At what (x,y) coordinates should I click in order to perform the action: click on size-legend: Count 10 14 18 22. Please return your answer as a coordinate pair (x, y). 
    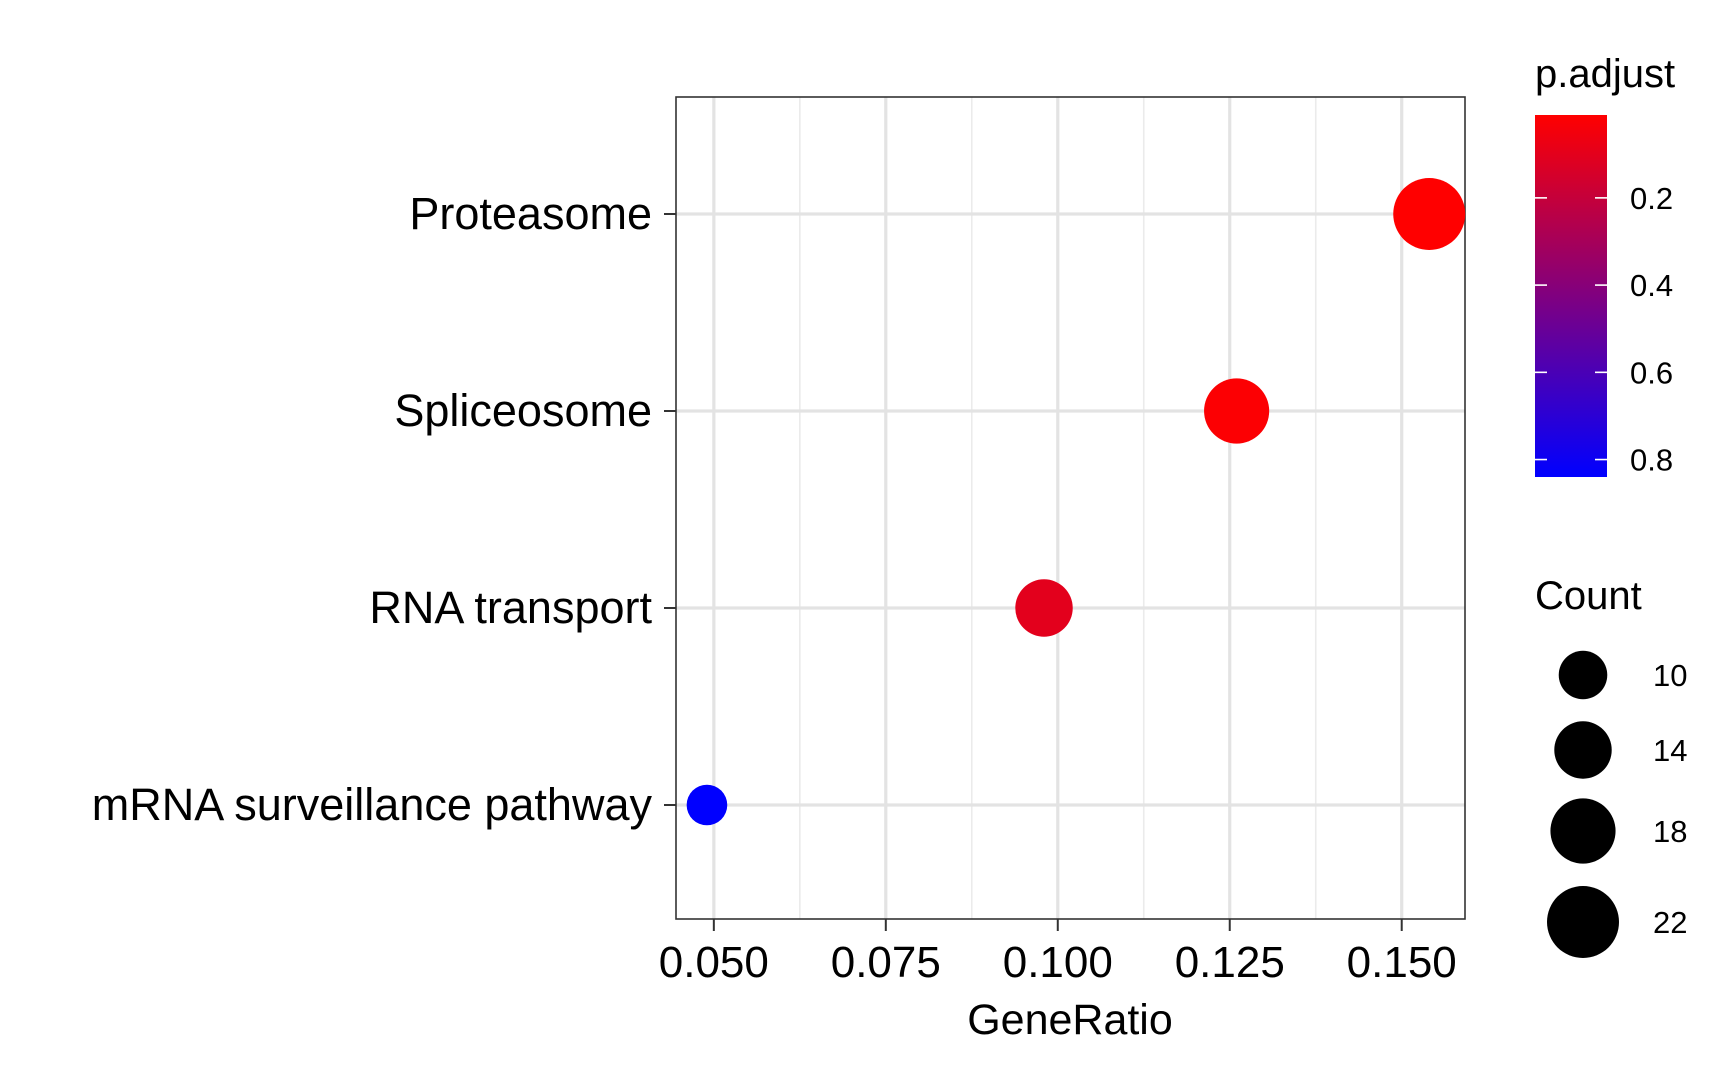
    Looking at the image, I should click on (1611, 766).